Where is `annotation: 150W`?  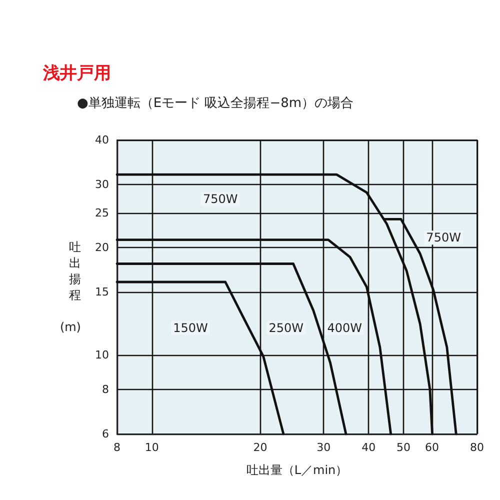
annotation: 150W is located at coordinates (190, 327).